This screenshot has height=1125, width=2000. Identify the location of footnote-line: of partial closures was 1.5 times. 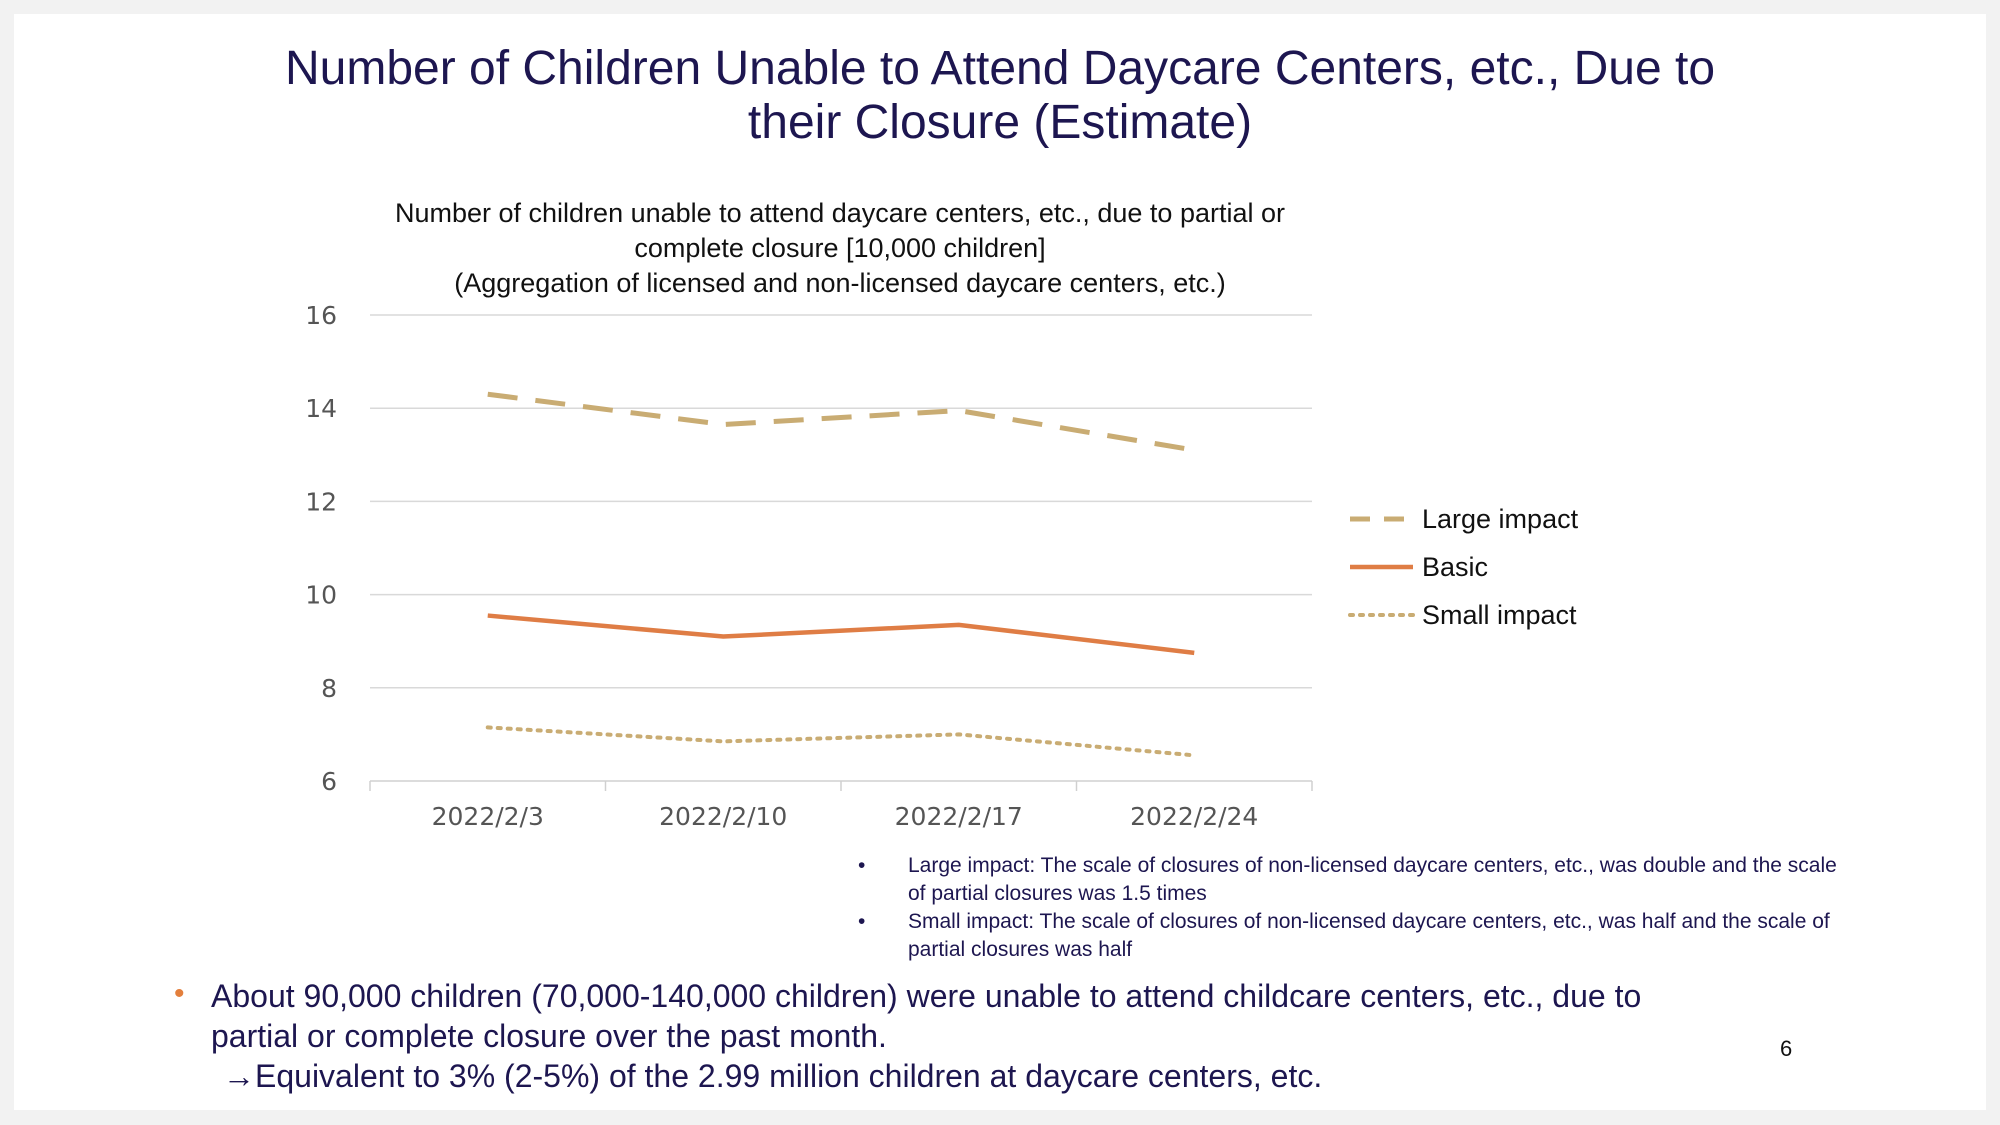
(1057, 893).